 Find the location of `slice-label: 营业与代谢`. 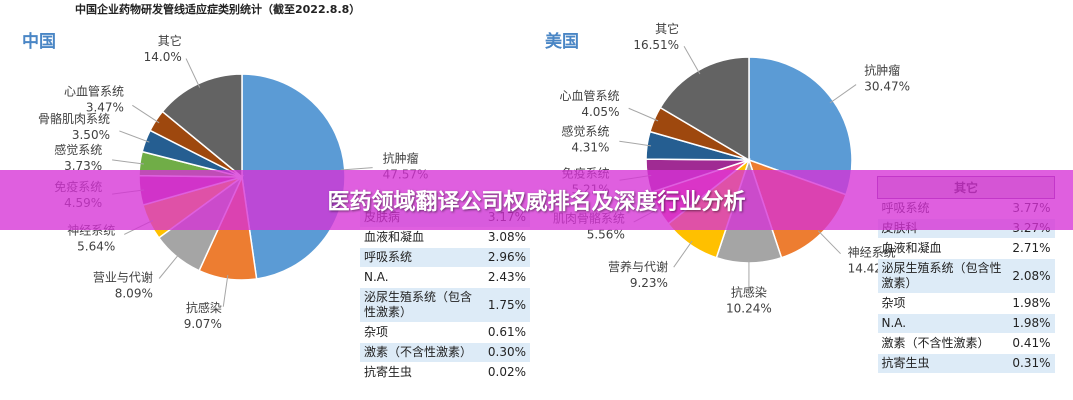

slice-label: 营业与代谢 is located at coordinates (123, 277).